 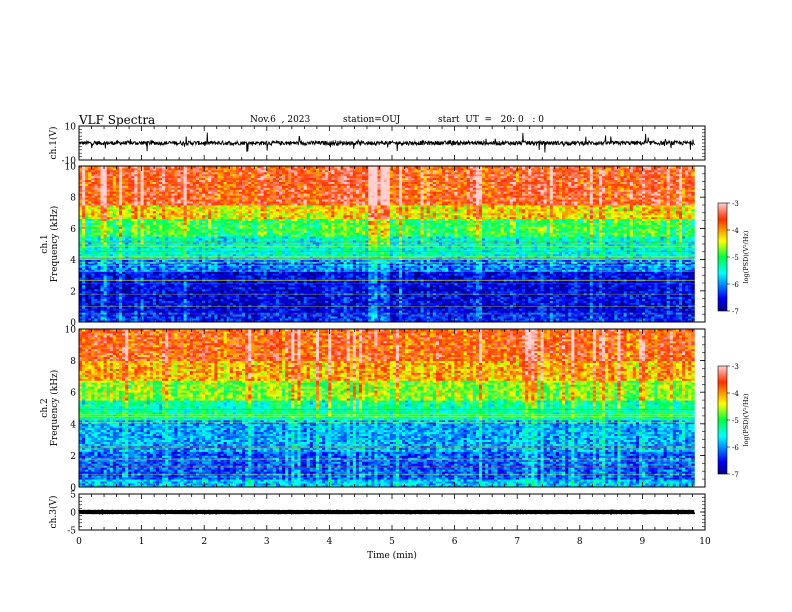 I want to click on x-tick-label: 0, so click(x=79, y=542).